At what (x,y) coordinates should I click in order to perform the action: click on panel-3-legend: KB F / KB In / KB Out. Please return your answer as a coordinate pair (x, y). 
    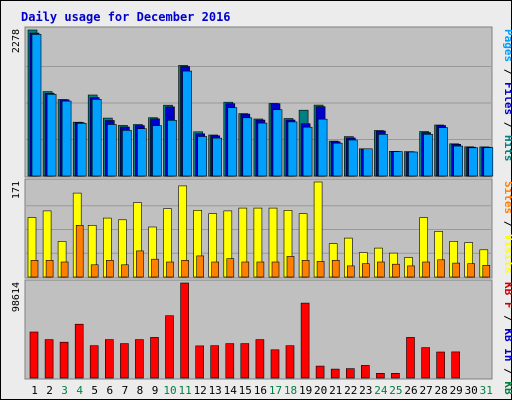
    Looking at the image, I should click on (507, 341).